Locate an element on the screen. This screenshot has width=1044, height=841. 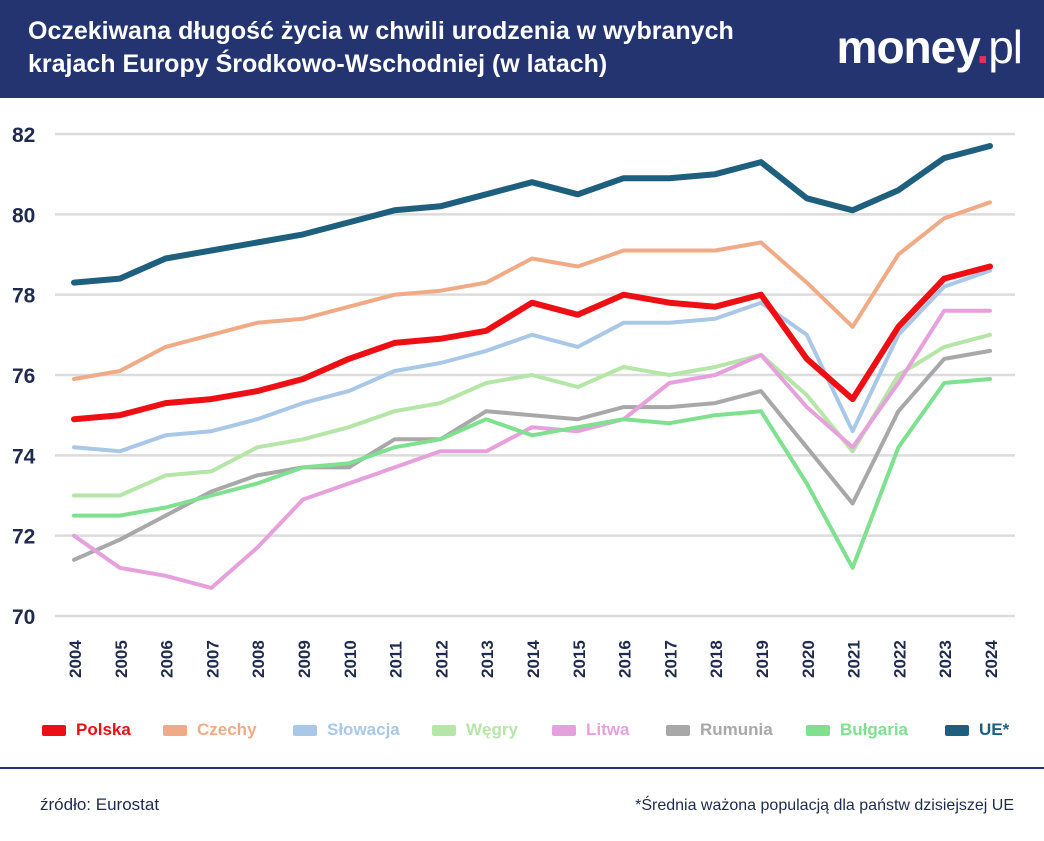
y-tick-label: 78 is located at coordinates (24, 296).